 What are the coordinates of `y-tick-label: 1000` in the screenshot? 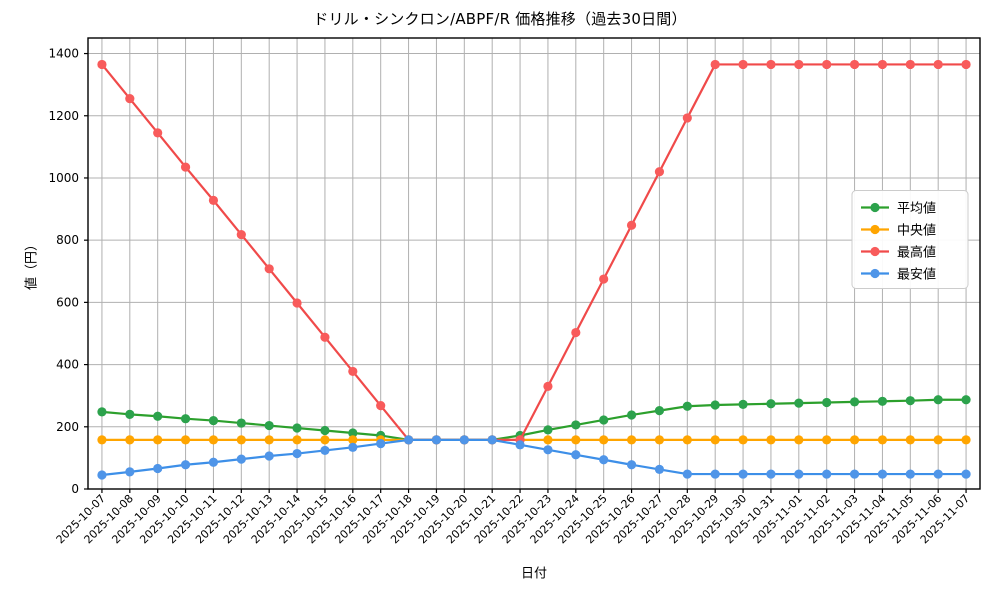 It's located at (63, 178).